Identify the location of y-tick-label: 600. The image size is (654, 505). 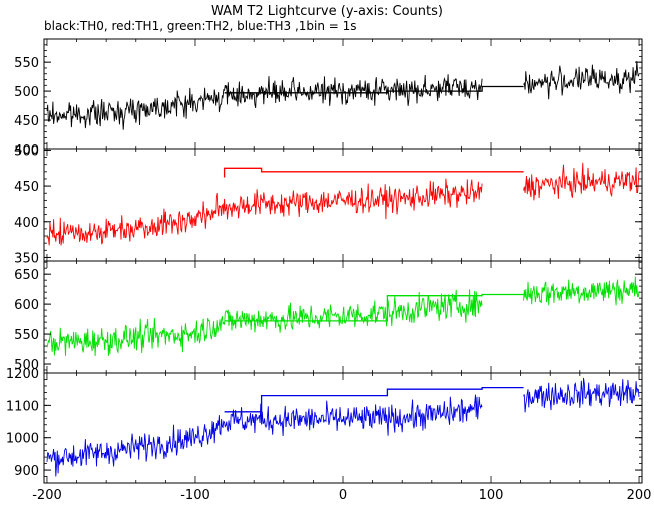
(26, 305).